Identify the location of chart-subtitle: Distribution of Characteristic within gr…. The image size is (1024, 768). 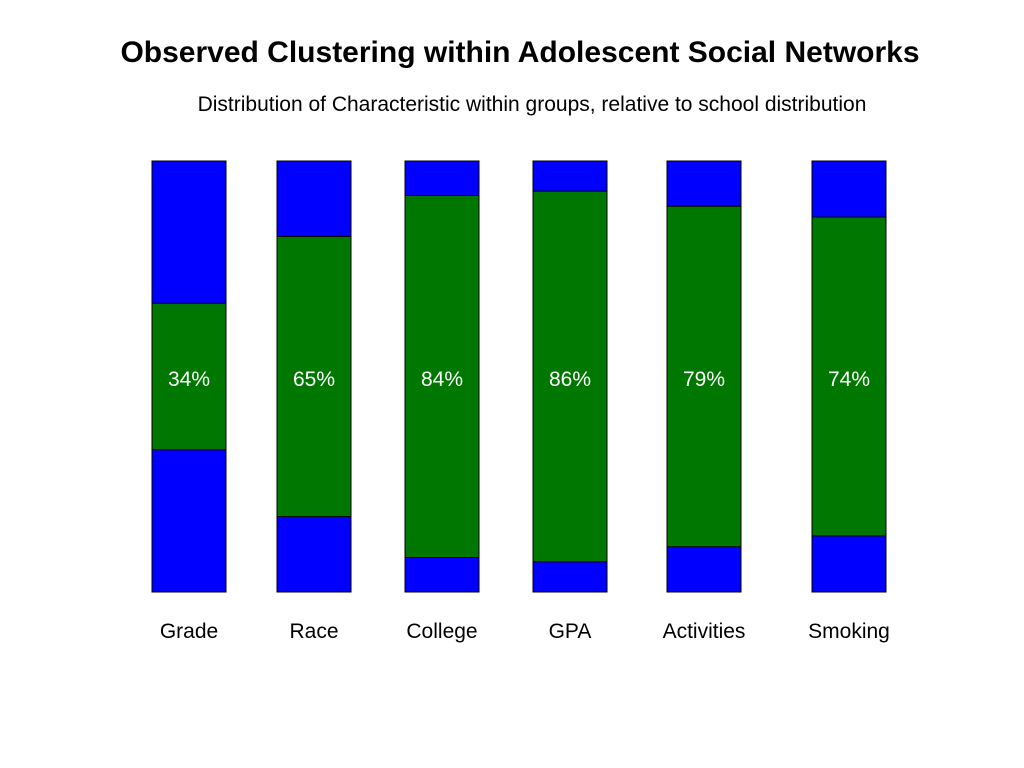
(532, 104).